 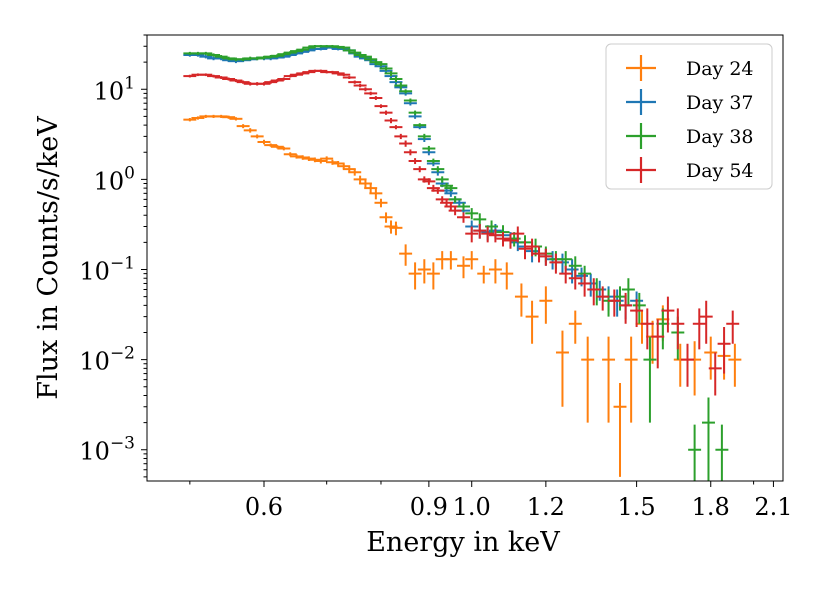 What do you see at coordinates (690, 102) in the screenshot?
I see `legend-item-day-37: Day 37` at bounding box center [690, 102].